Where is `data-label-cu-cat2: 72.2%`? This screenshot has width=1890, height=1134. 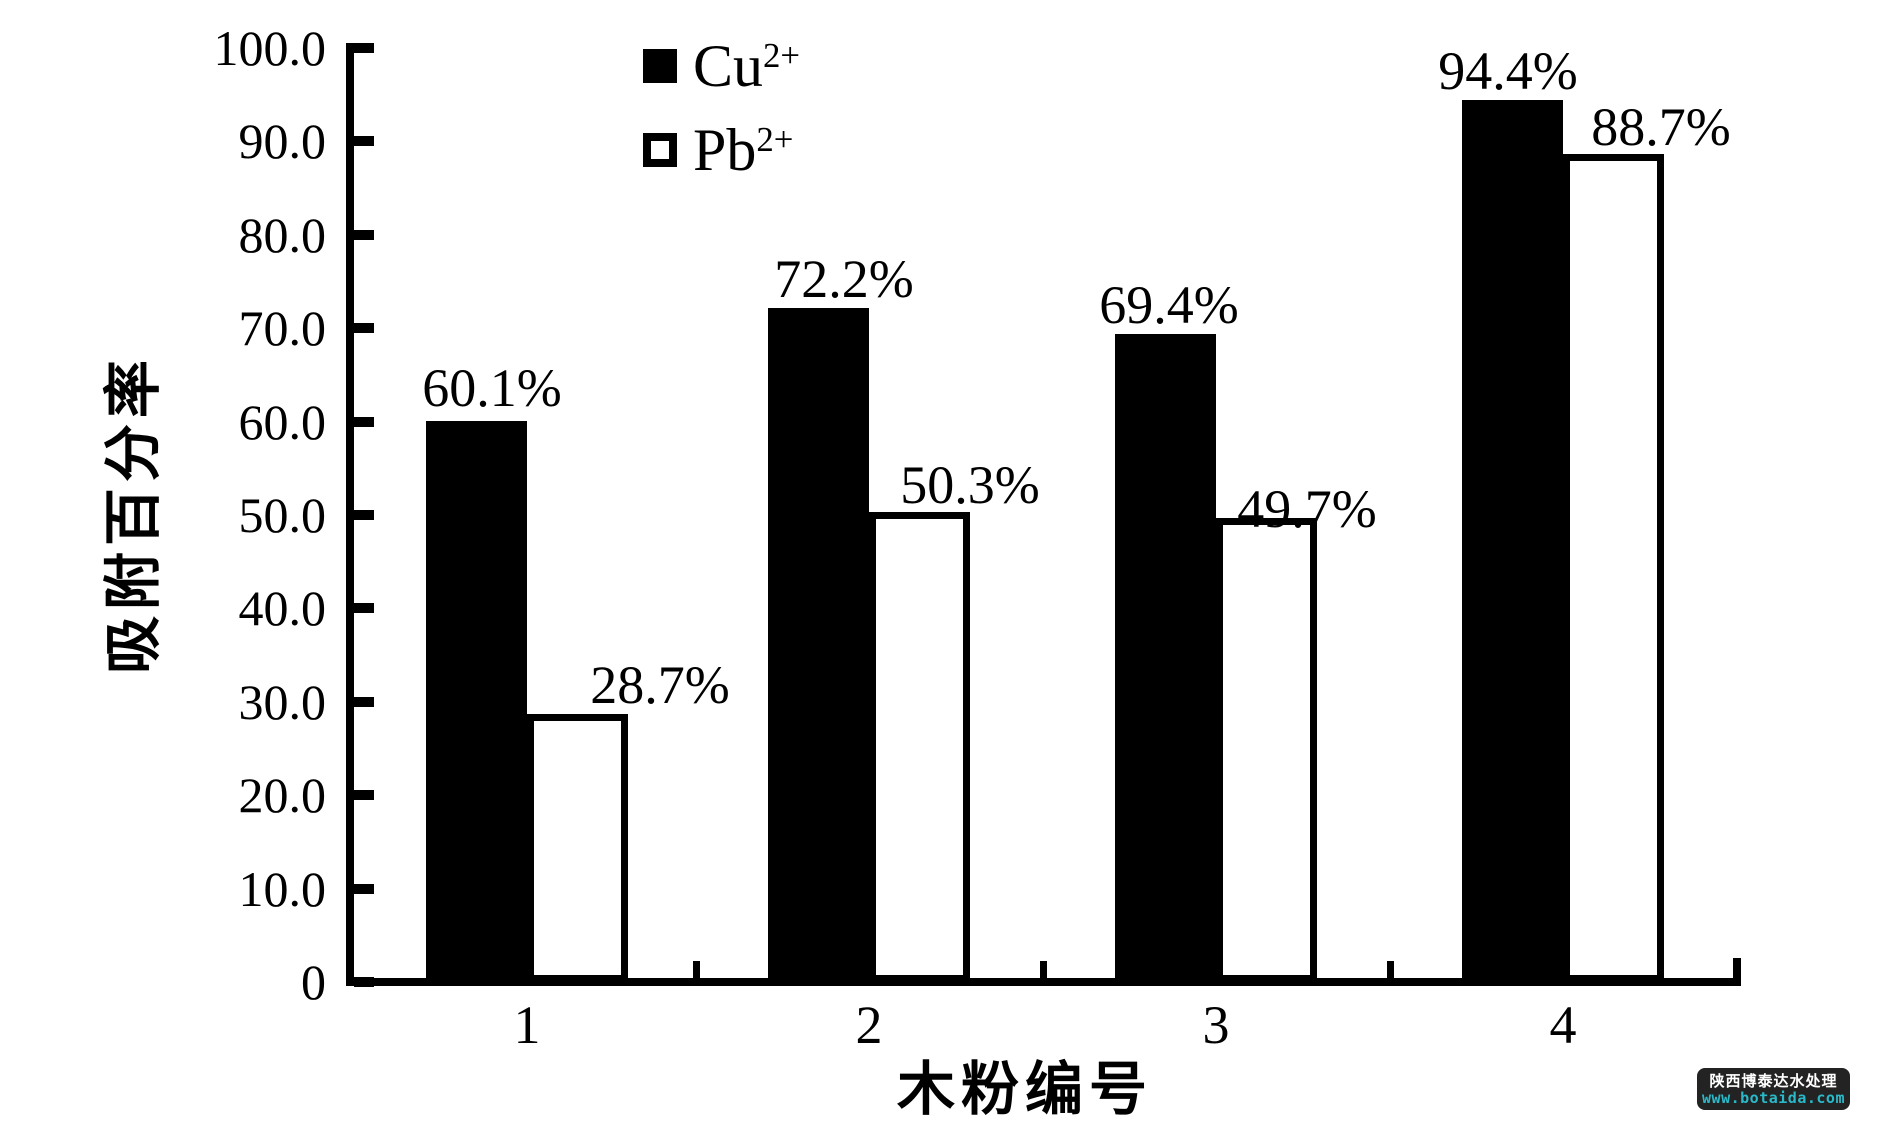 data-label-cu-cat2: 72.2% is located at coordinates (844, 279).